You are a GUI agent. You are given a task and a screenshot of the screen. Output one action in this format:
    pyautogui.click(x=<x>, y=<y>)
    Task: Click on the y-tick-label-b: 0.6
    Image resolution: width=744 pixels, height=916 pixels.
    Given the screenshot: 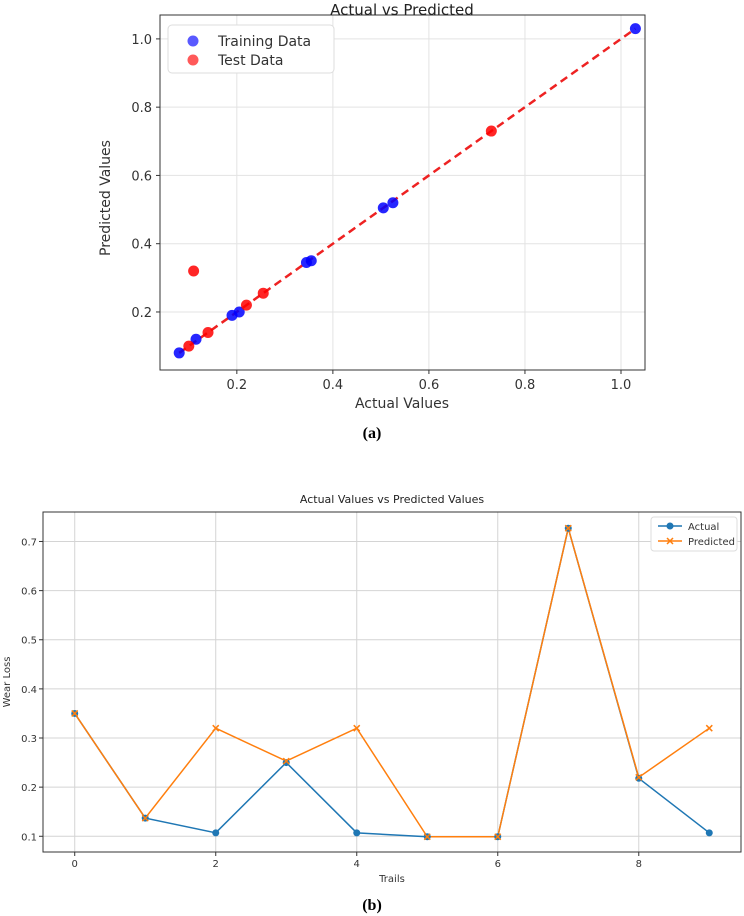 What is the action you would take?
    pyautogui.click(x=29, y=592)
    